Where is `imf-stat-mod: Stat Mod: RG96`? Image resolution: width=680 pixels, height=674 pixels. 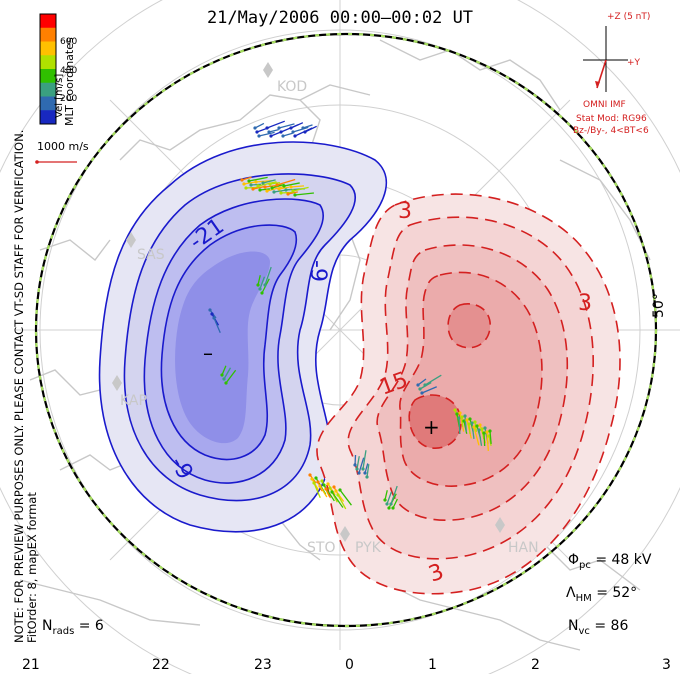
imf-stat-mod: Stat Mod: RG96 is located at coordinates (611, 119).